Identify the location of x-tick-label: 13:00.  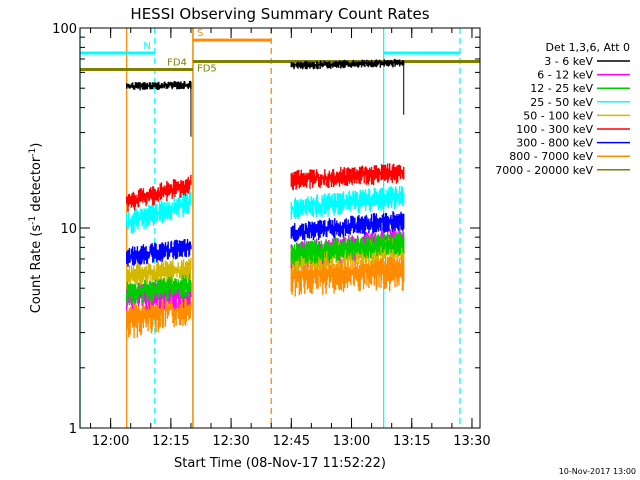
(351, 441).